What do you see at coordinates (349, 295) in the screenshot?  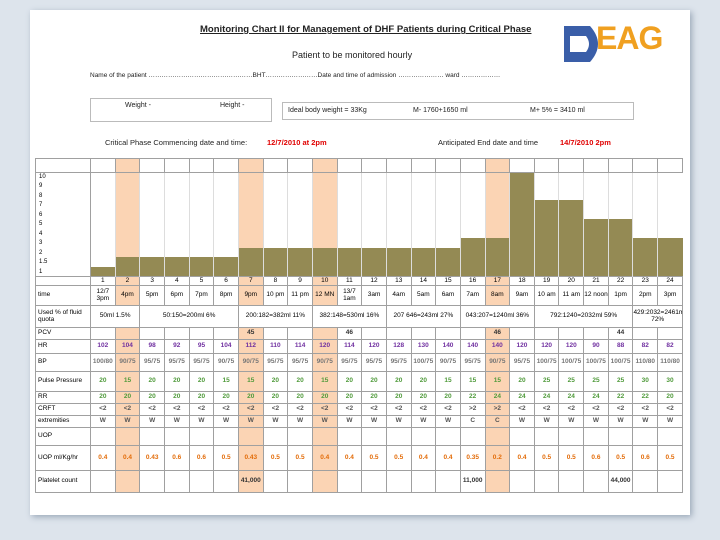 I see `time-cell: 13/7 1am` at bounding box center [349, 295].